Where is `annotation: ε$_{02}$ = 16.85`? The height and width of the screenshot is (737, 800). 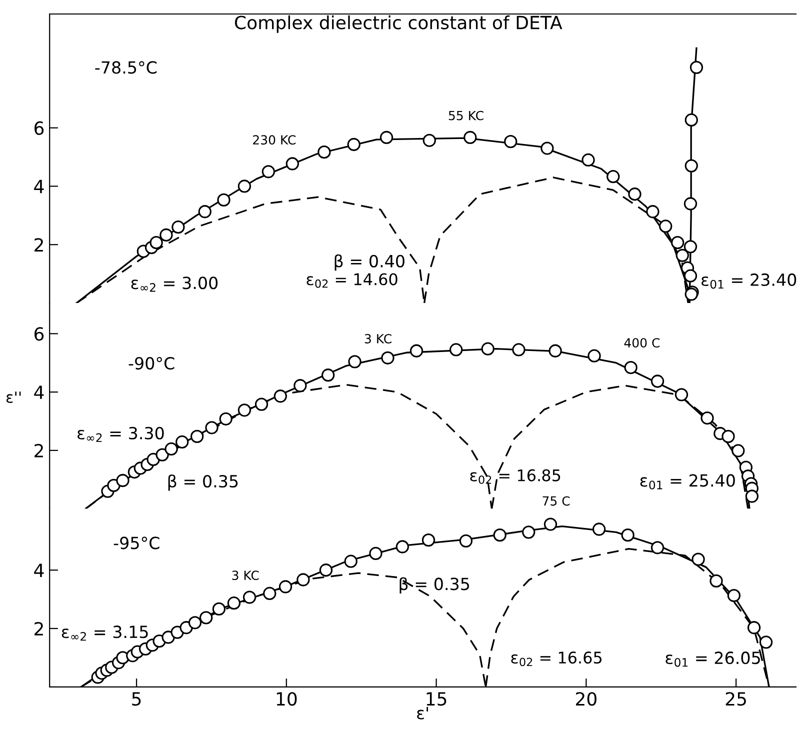
annotation: ε$_{02}$ = 16.85 is located at coordinates (515, 476).